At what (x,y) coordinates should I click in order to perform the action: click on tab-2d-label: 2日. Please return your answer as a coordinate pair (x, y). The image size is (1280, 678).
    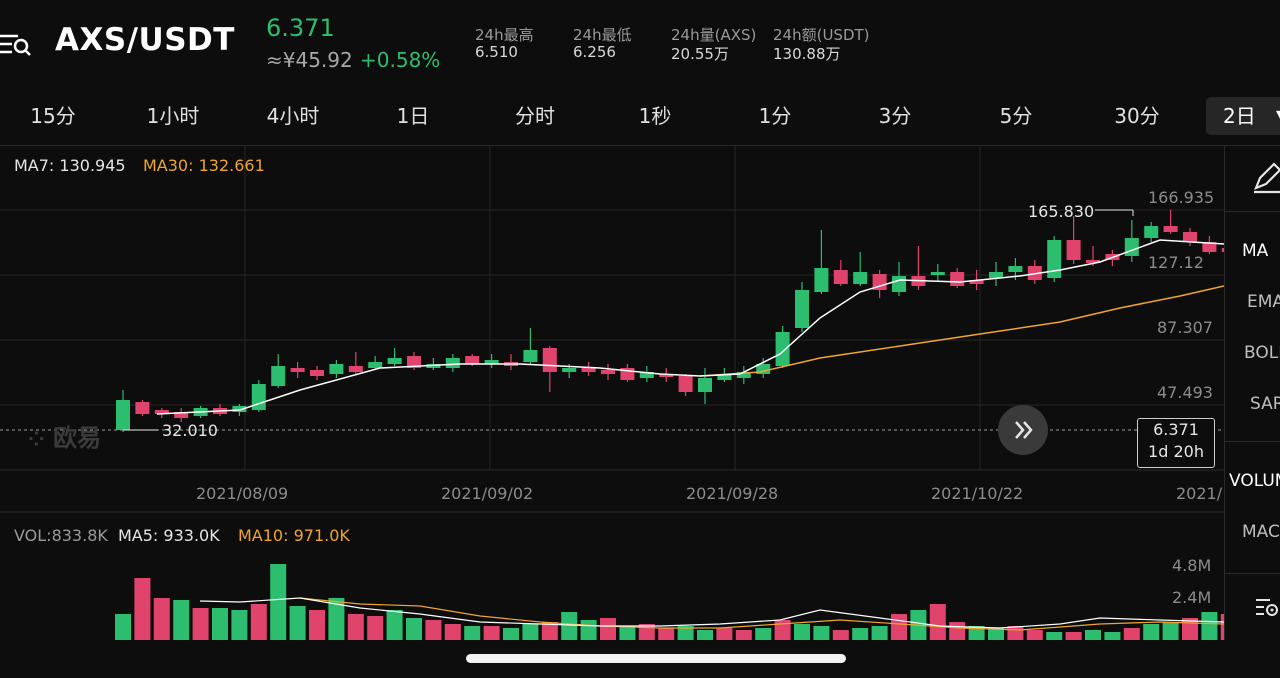
    Looking at the image, I should click on (1239, 116).